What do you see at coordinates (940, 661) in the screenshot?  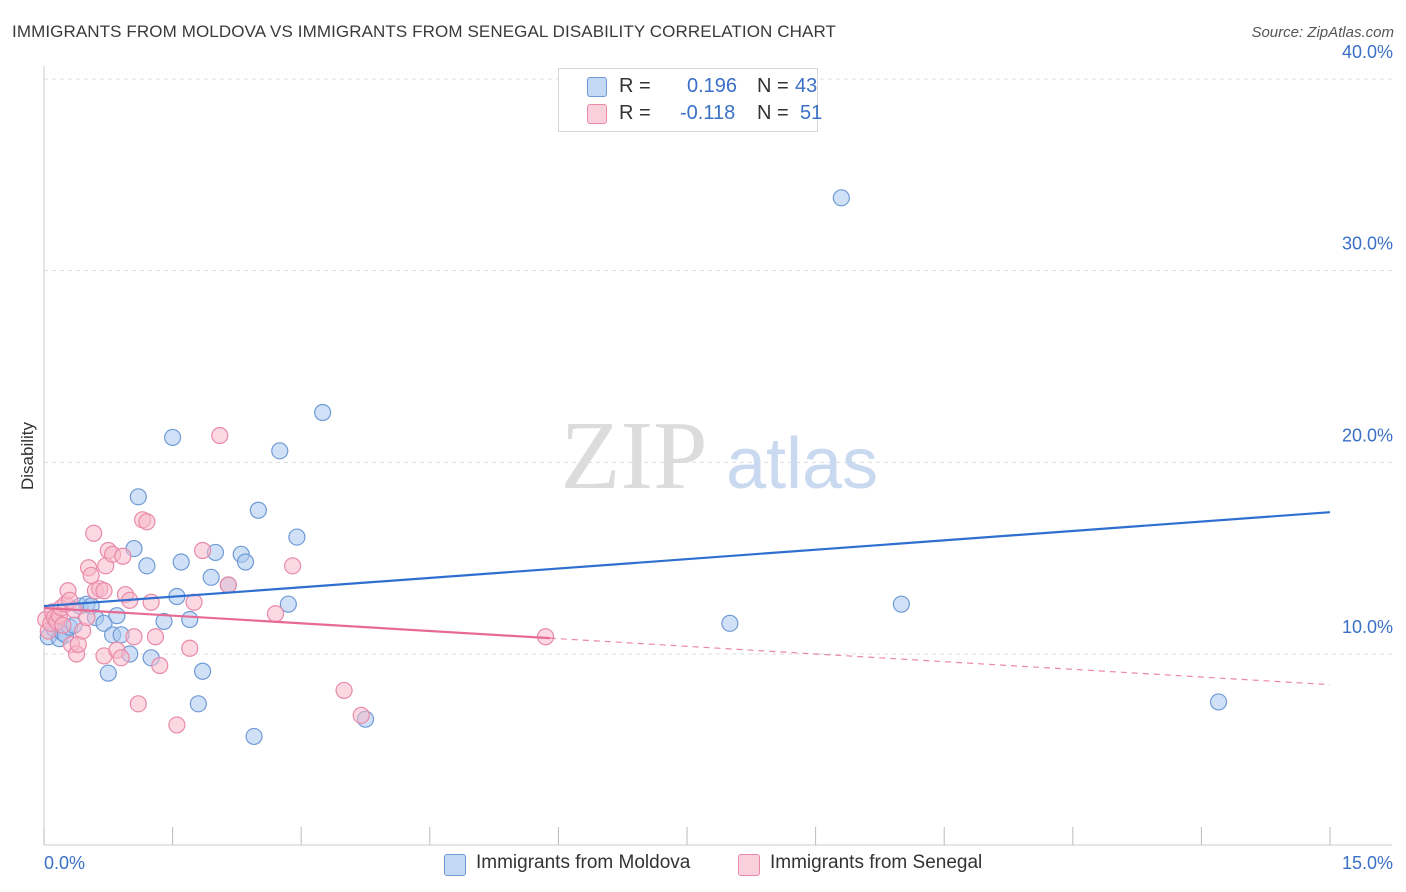 I see `senegal-trend-extension` at bounding box center [940, 661].